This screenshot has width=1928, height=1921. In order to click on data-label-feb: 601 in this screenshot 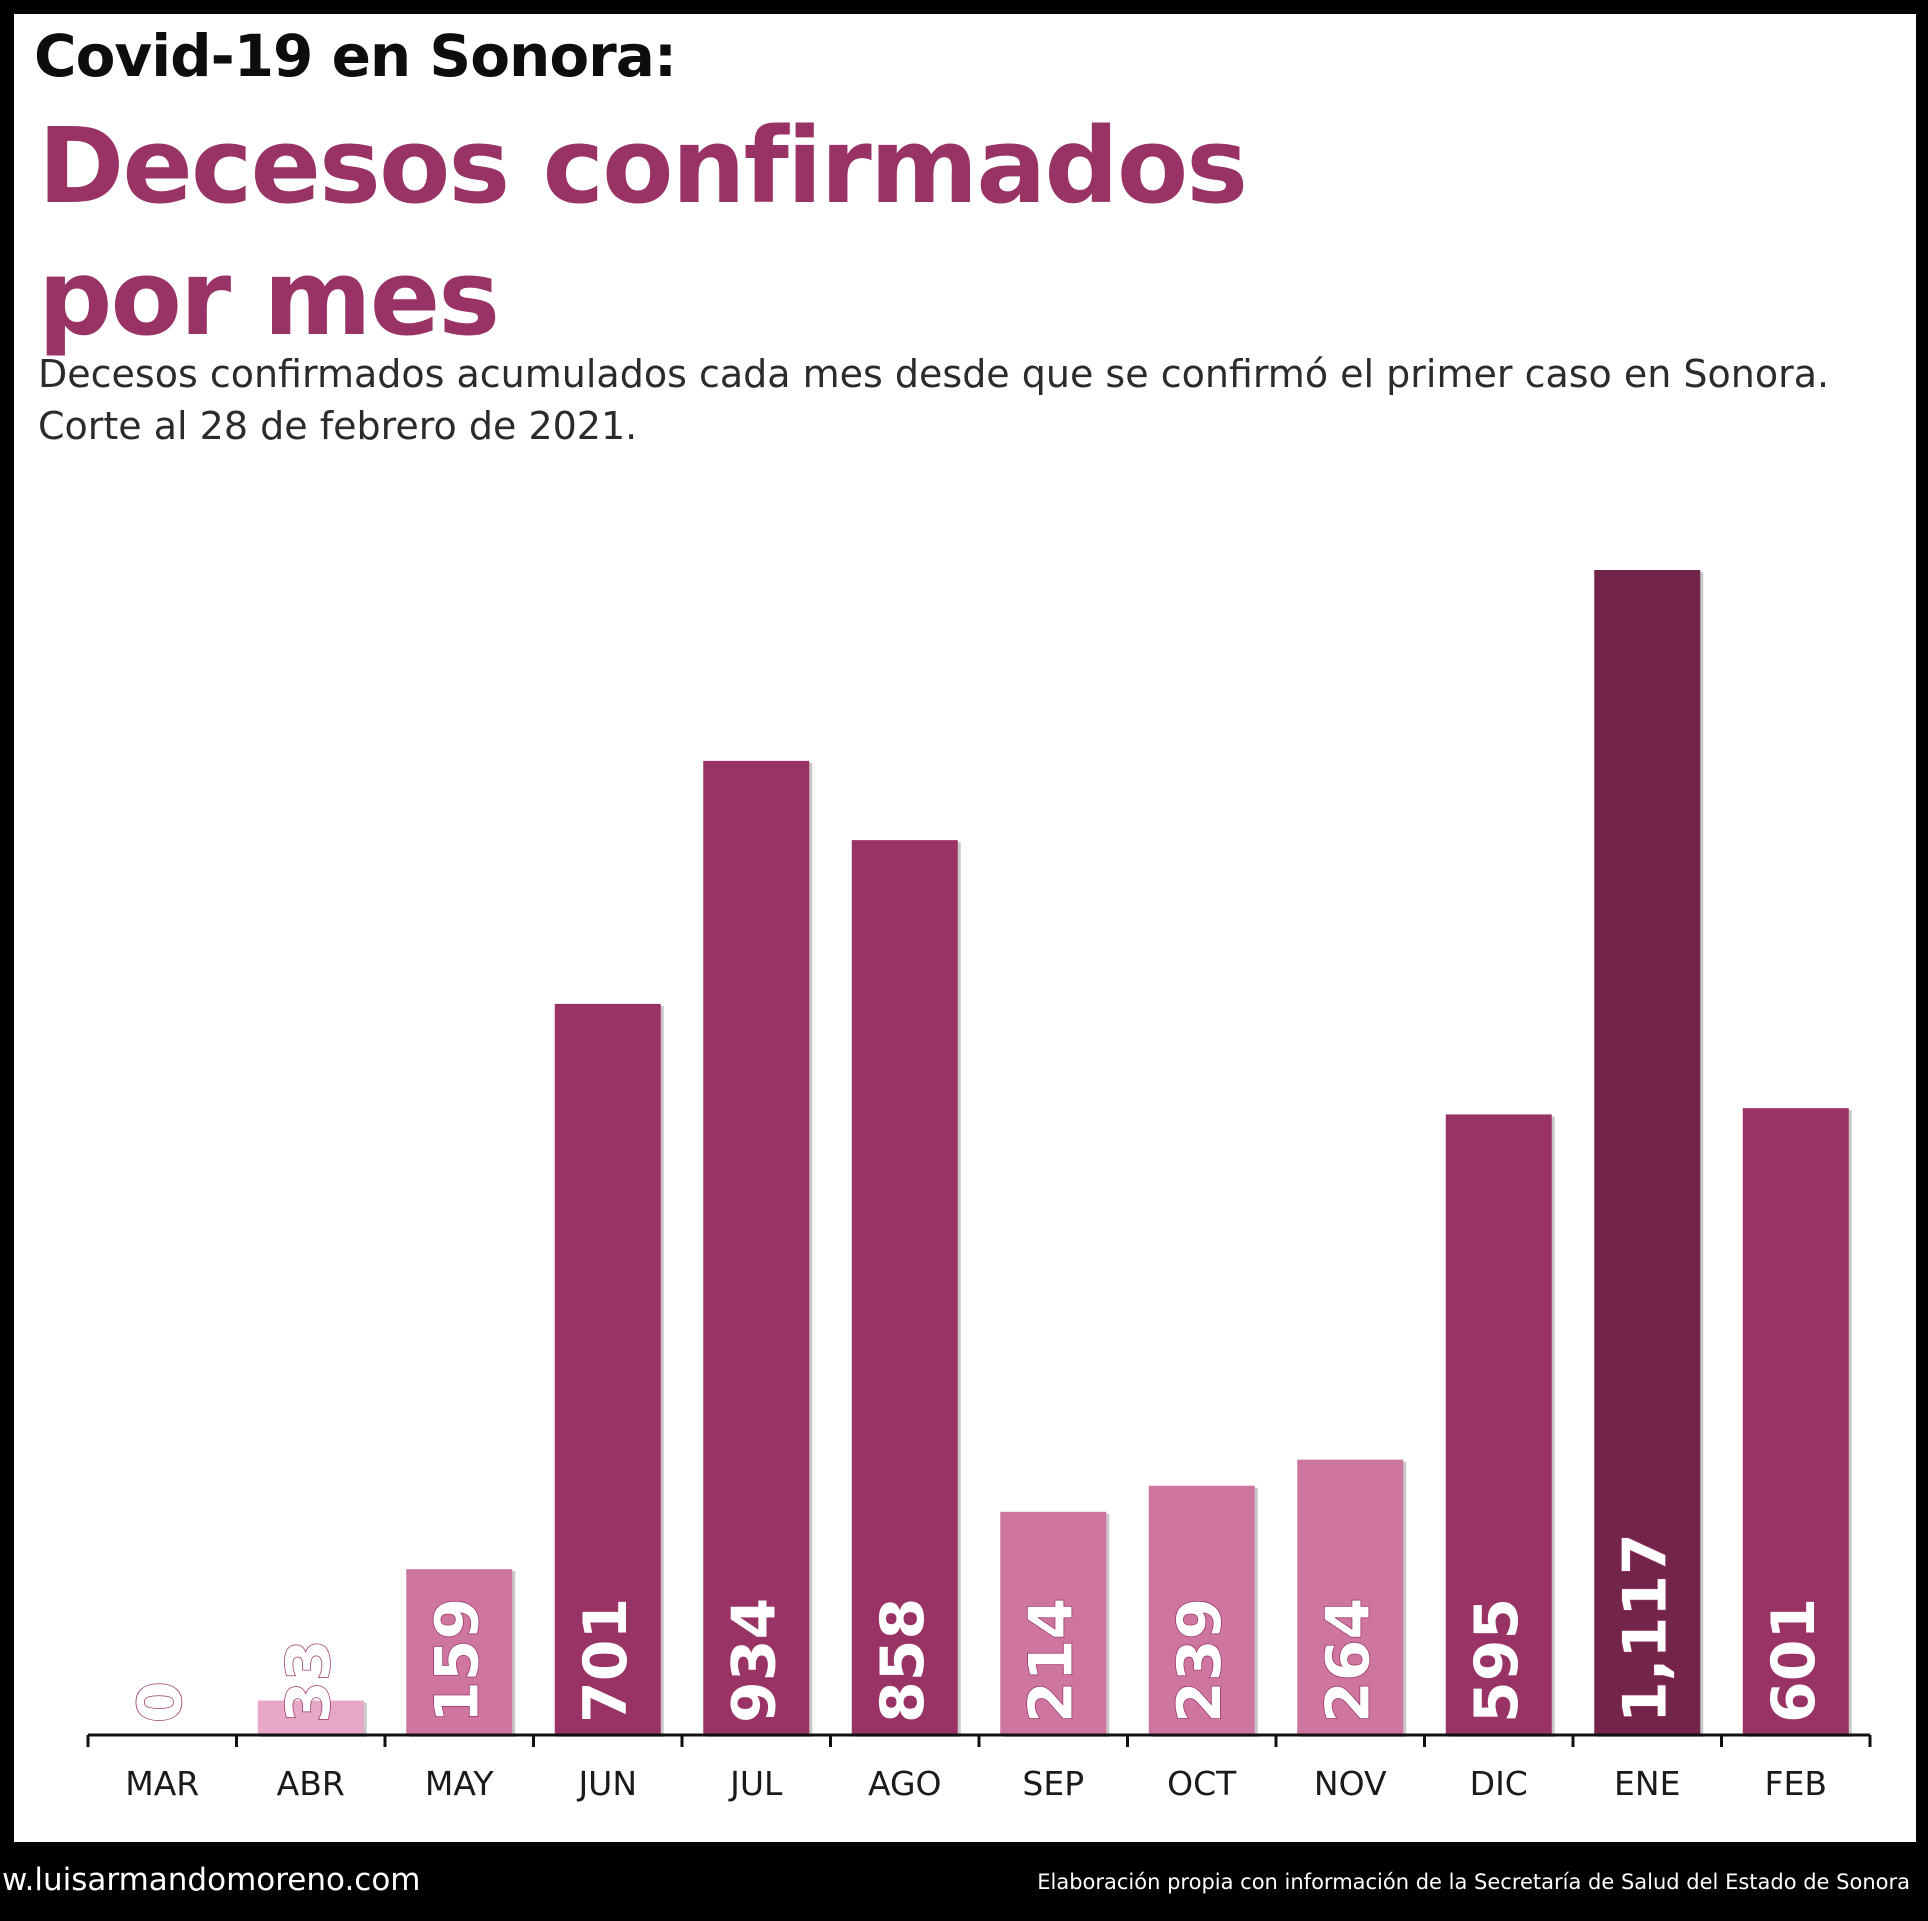, I will do `click(1794, 1660)`.